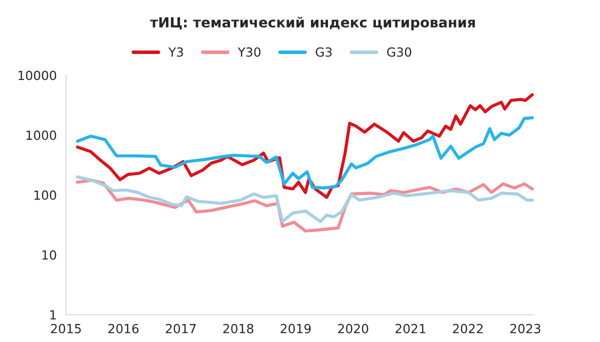 The height and width of the screenshot is (342, 600). What do you see at coordinates (305, 199) in the screenshot?
I see `line-series` at bounding box center [305, 199].